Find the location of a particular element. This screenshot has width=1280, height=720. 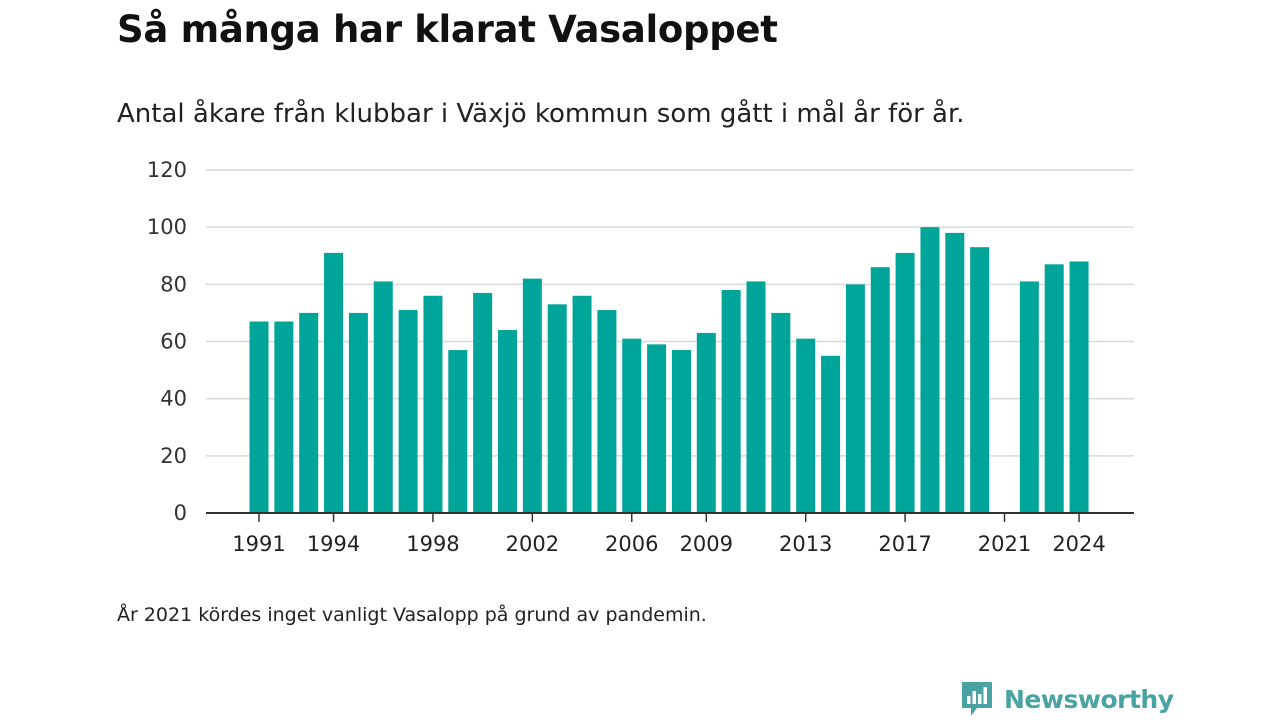

bar-2024 is located at coordinates (1079, 387).